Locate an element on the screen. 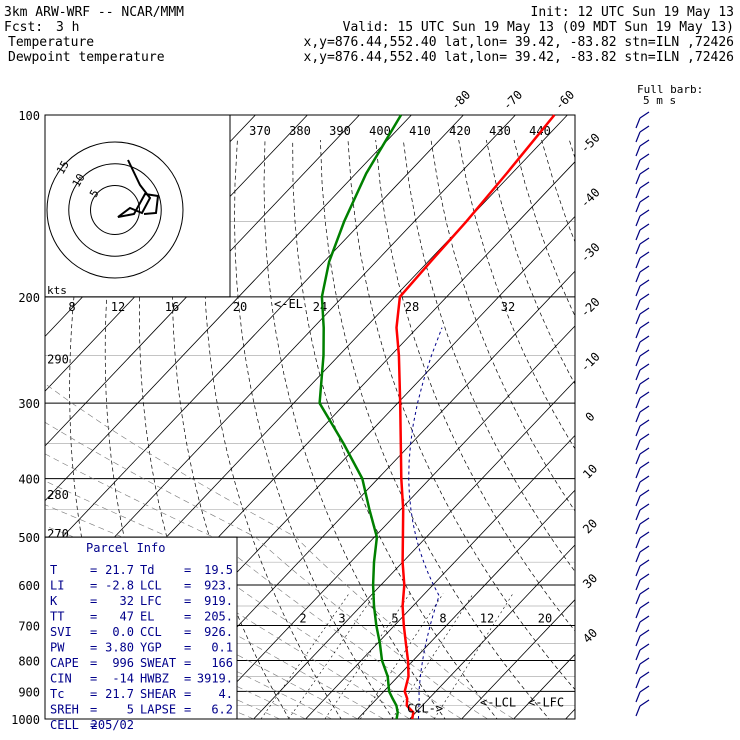 The image size is (740, 740). fcst-label: Fcst: is located at coordinates (23, 27).